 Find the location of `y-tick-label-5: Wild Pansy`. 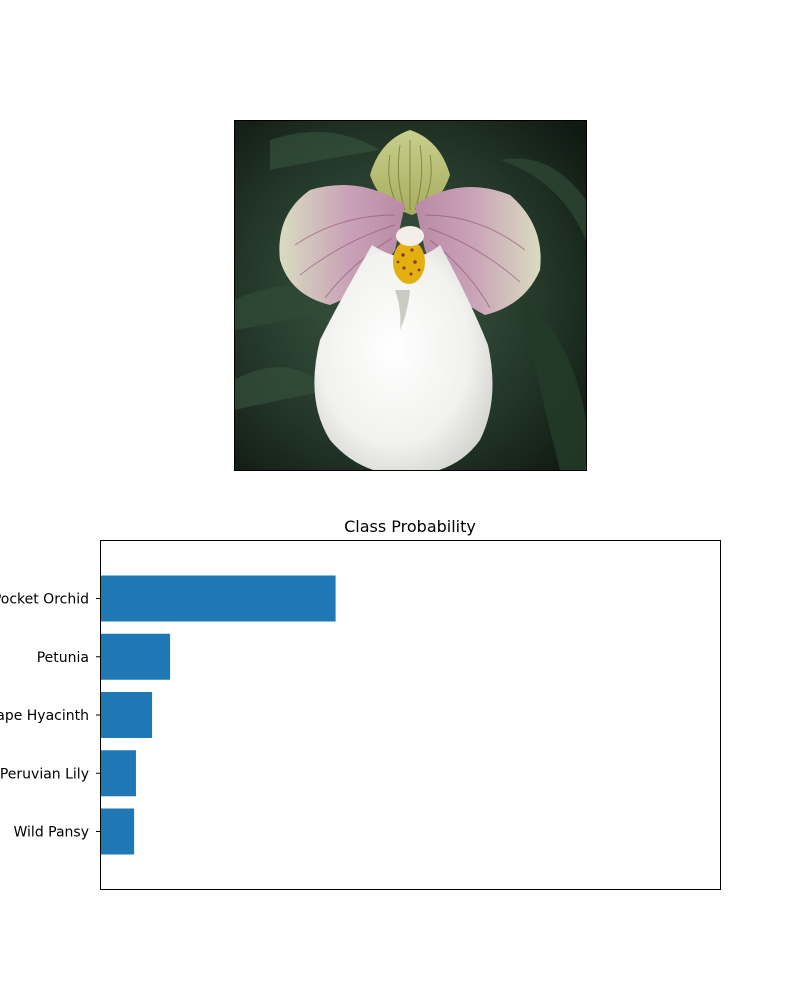

y-tick-label-5: Wild Pansy is located at coordinates (52, 833).